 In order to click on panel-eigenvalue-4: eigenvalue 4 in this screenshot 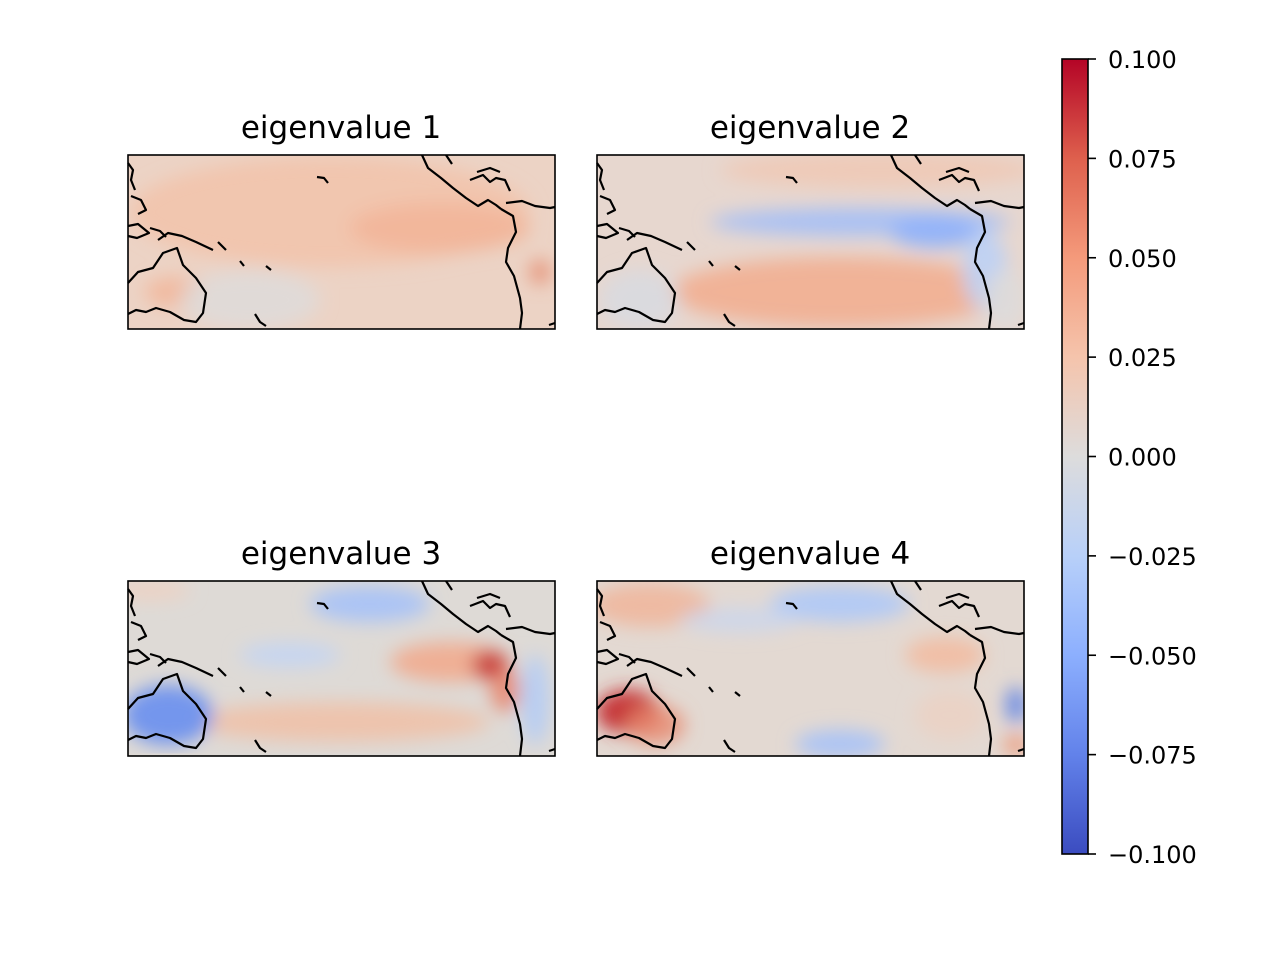, I will do `click(810, 646)`.